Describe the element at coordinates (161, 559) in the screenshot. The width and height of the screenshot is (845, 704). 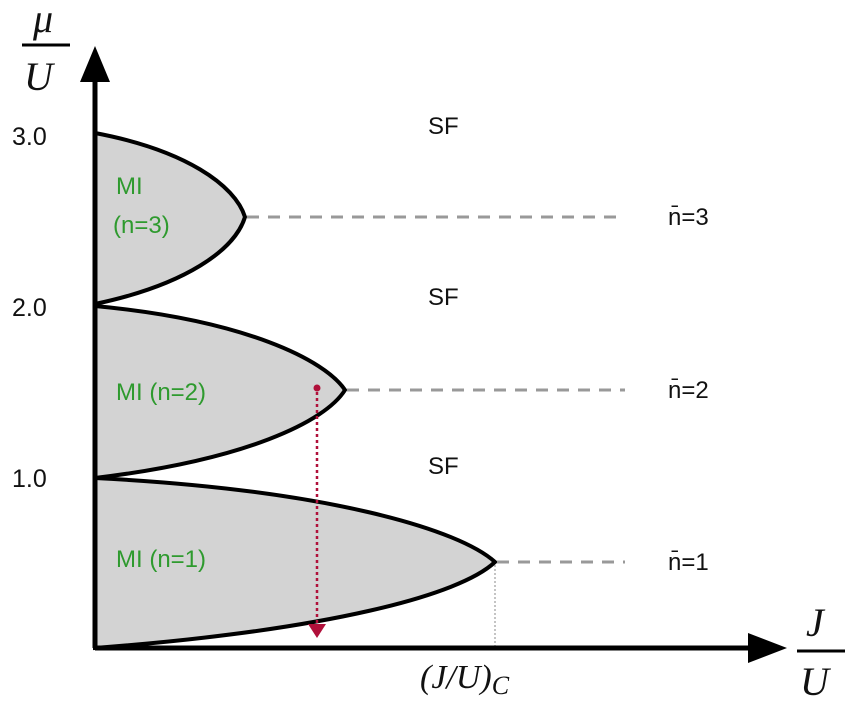
I see `mi-label-n1: MI (n=1)` at that location.